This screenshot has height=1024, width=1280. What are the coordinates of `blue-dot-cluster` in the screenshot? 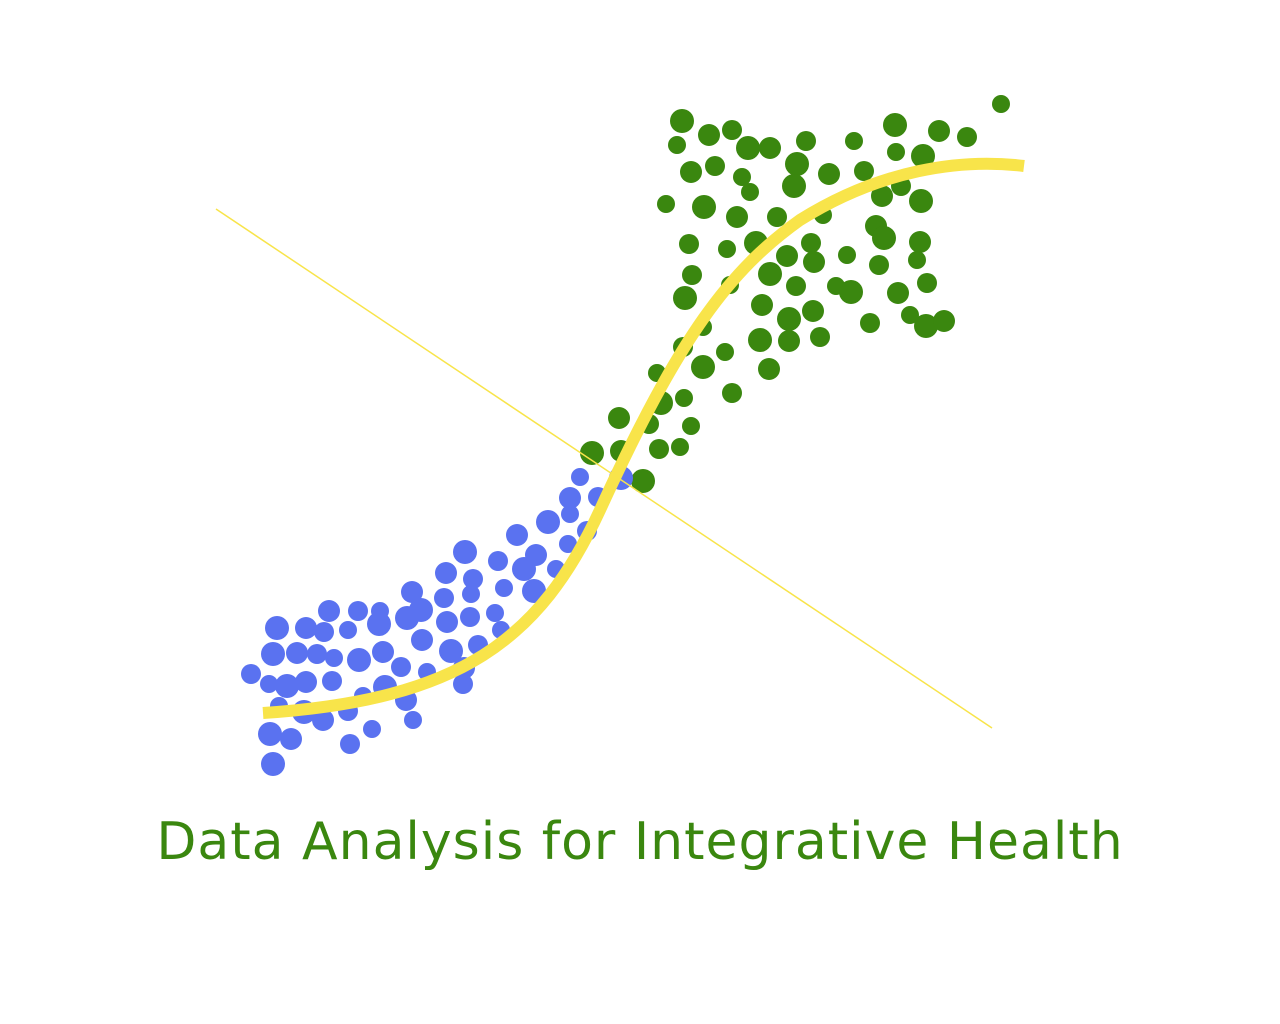 It's located at (437, 621).